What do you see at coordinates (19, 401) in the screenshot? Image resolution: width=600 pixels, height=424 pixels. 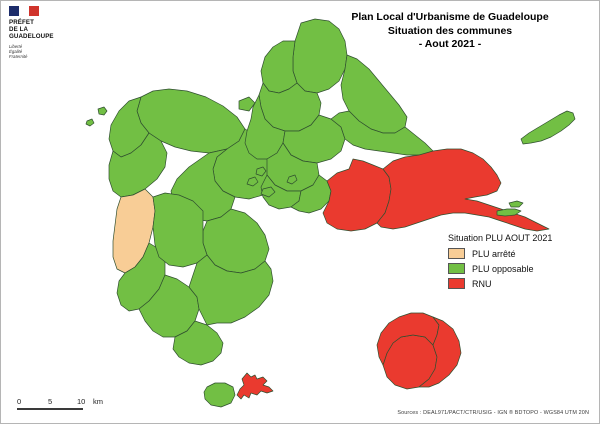 I see `scale-tick-0: 0` at bounding box center [19, 401].